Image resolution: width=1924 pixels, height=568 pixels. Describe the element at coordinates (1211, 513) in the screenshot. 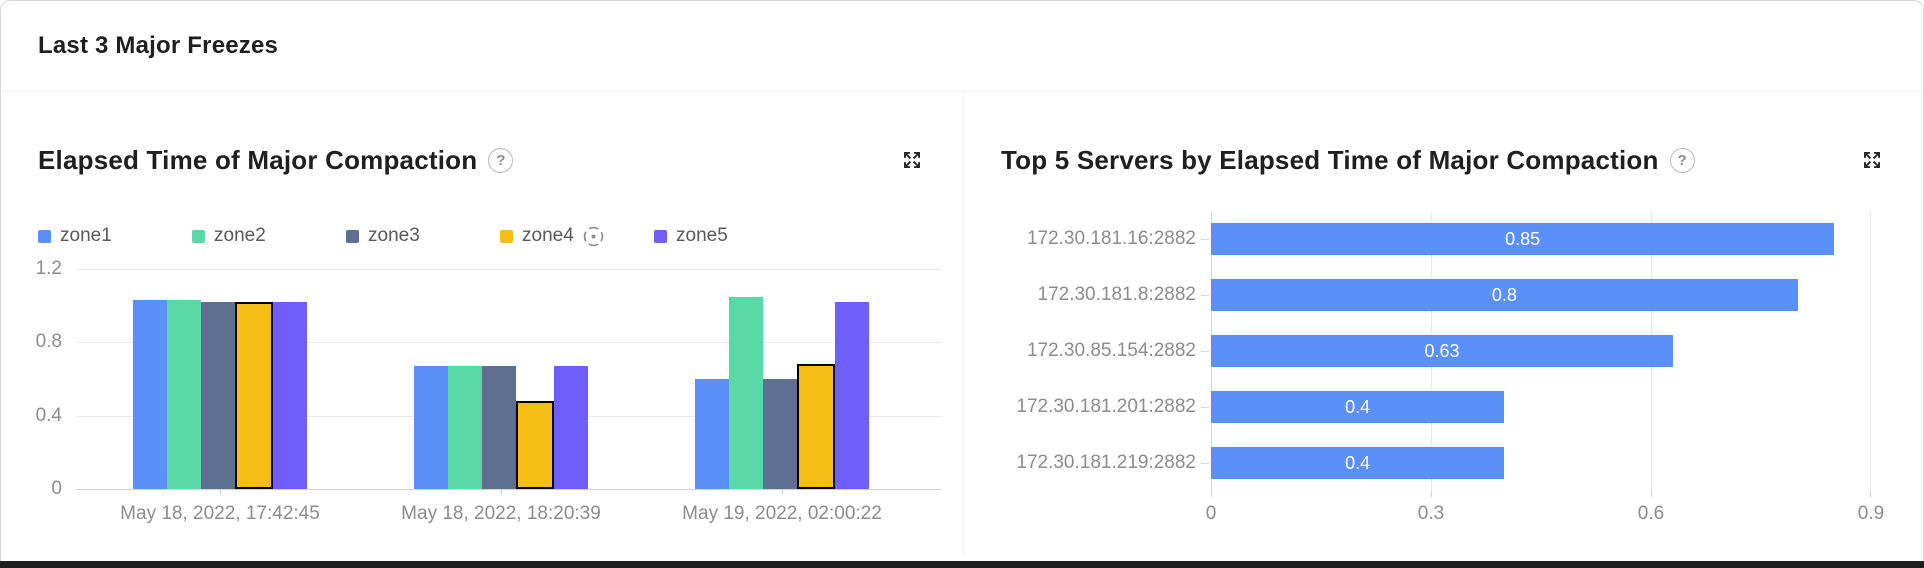

I see `x-tick-label: 0` at that location.